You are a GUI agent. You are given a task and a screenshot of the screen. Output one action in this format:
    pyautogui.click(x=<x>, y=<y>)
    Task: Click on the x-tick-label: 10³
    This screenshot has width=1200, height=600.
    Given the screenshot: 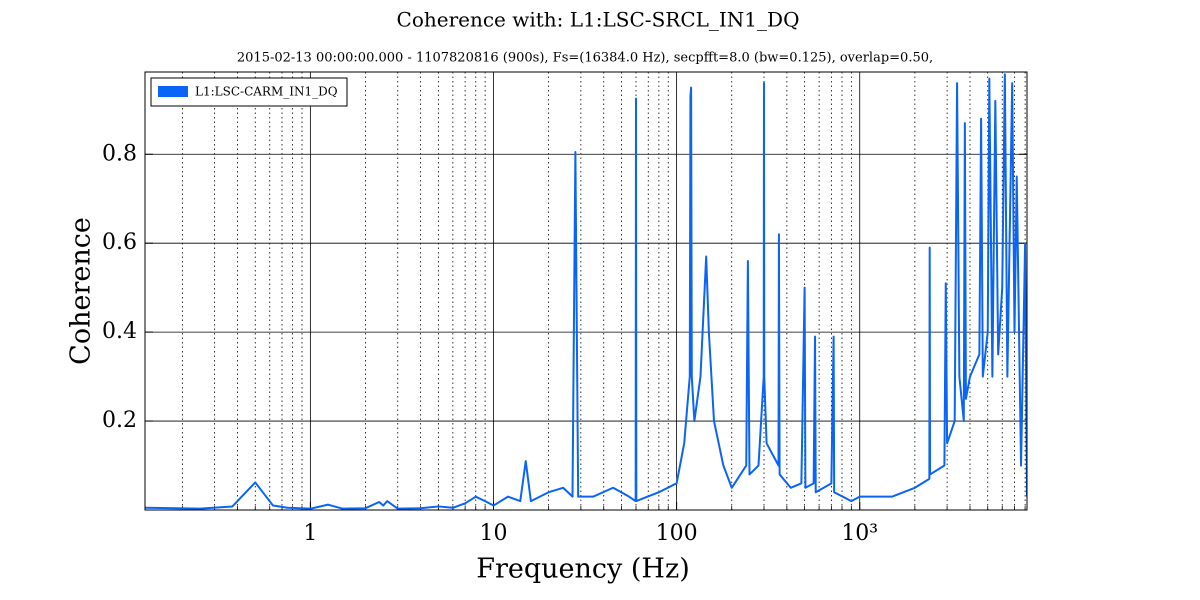 What is the action you would take?
    pyautogui.click(x=859, y=533)
    